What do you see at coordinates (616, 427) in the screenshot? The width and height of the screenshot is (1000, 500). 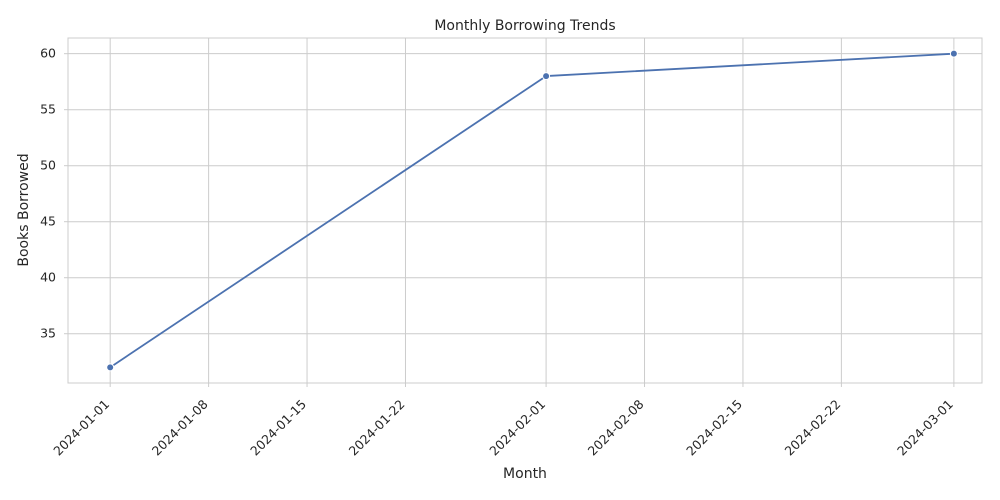 I see `x-tick-label-6: 2024-02-08` at bounding box center [616, 427].